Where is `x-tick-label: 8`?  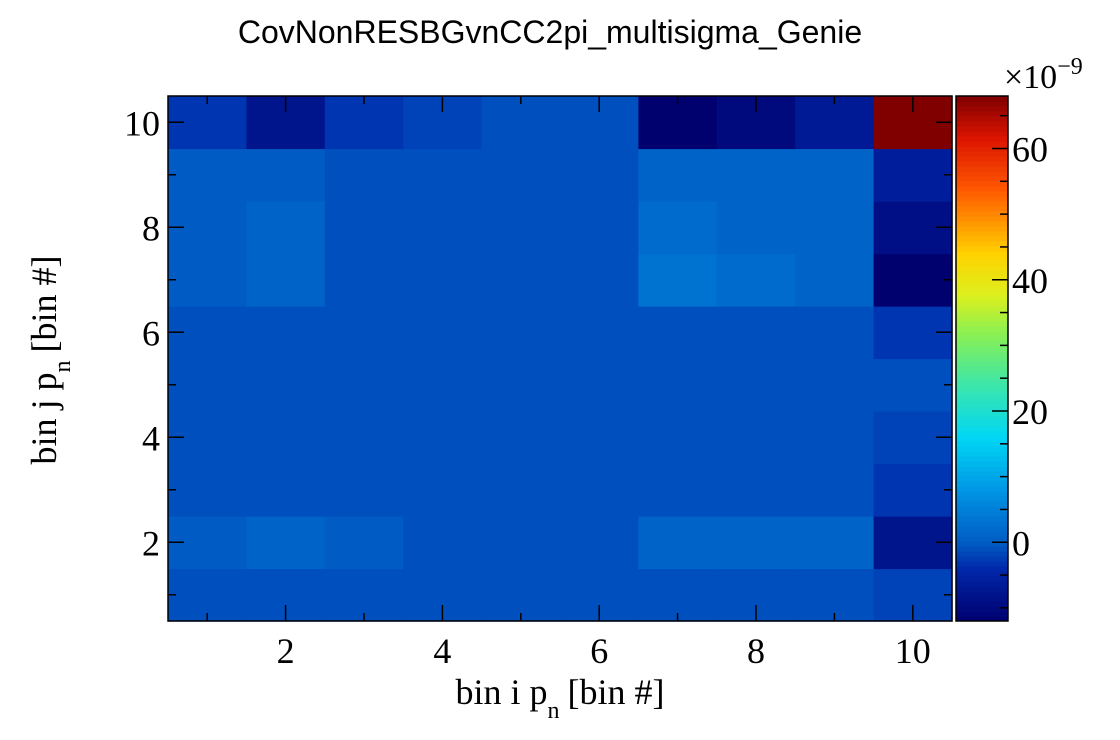 x-tick-label: 8 is located at coordinates (756, 651).